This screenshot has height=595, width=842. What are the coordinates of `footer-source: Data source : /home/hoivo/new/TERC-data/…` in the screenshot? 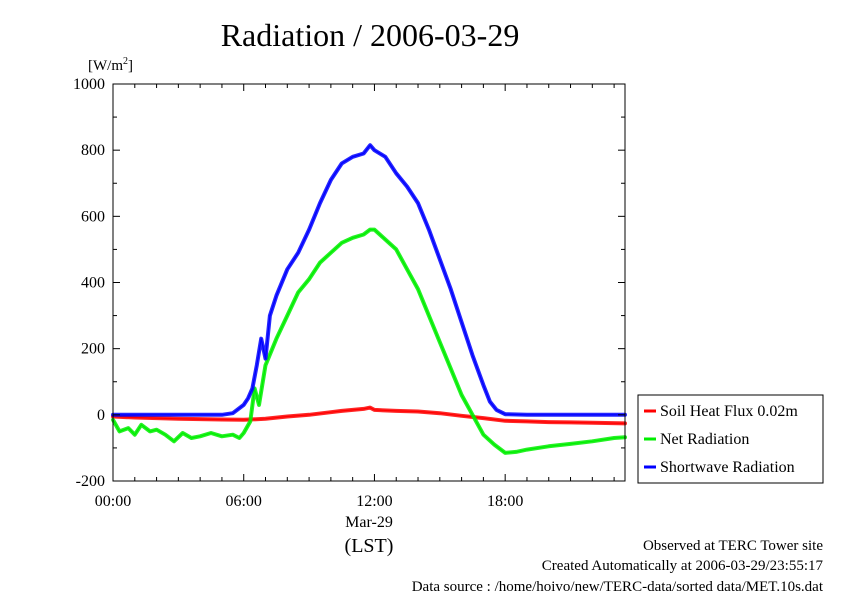 It's located at (618, 587).